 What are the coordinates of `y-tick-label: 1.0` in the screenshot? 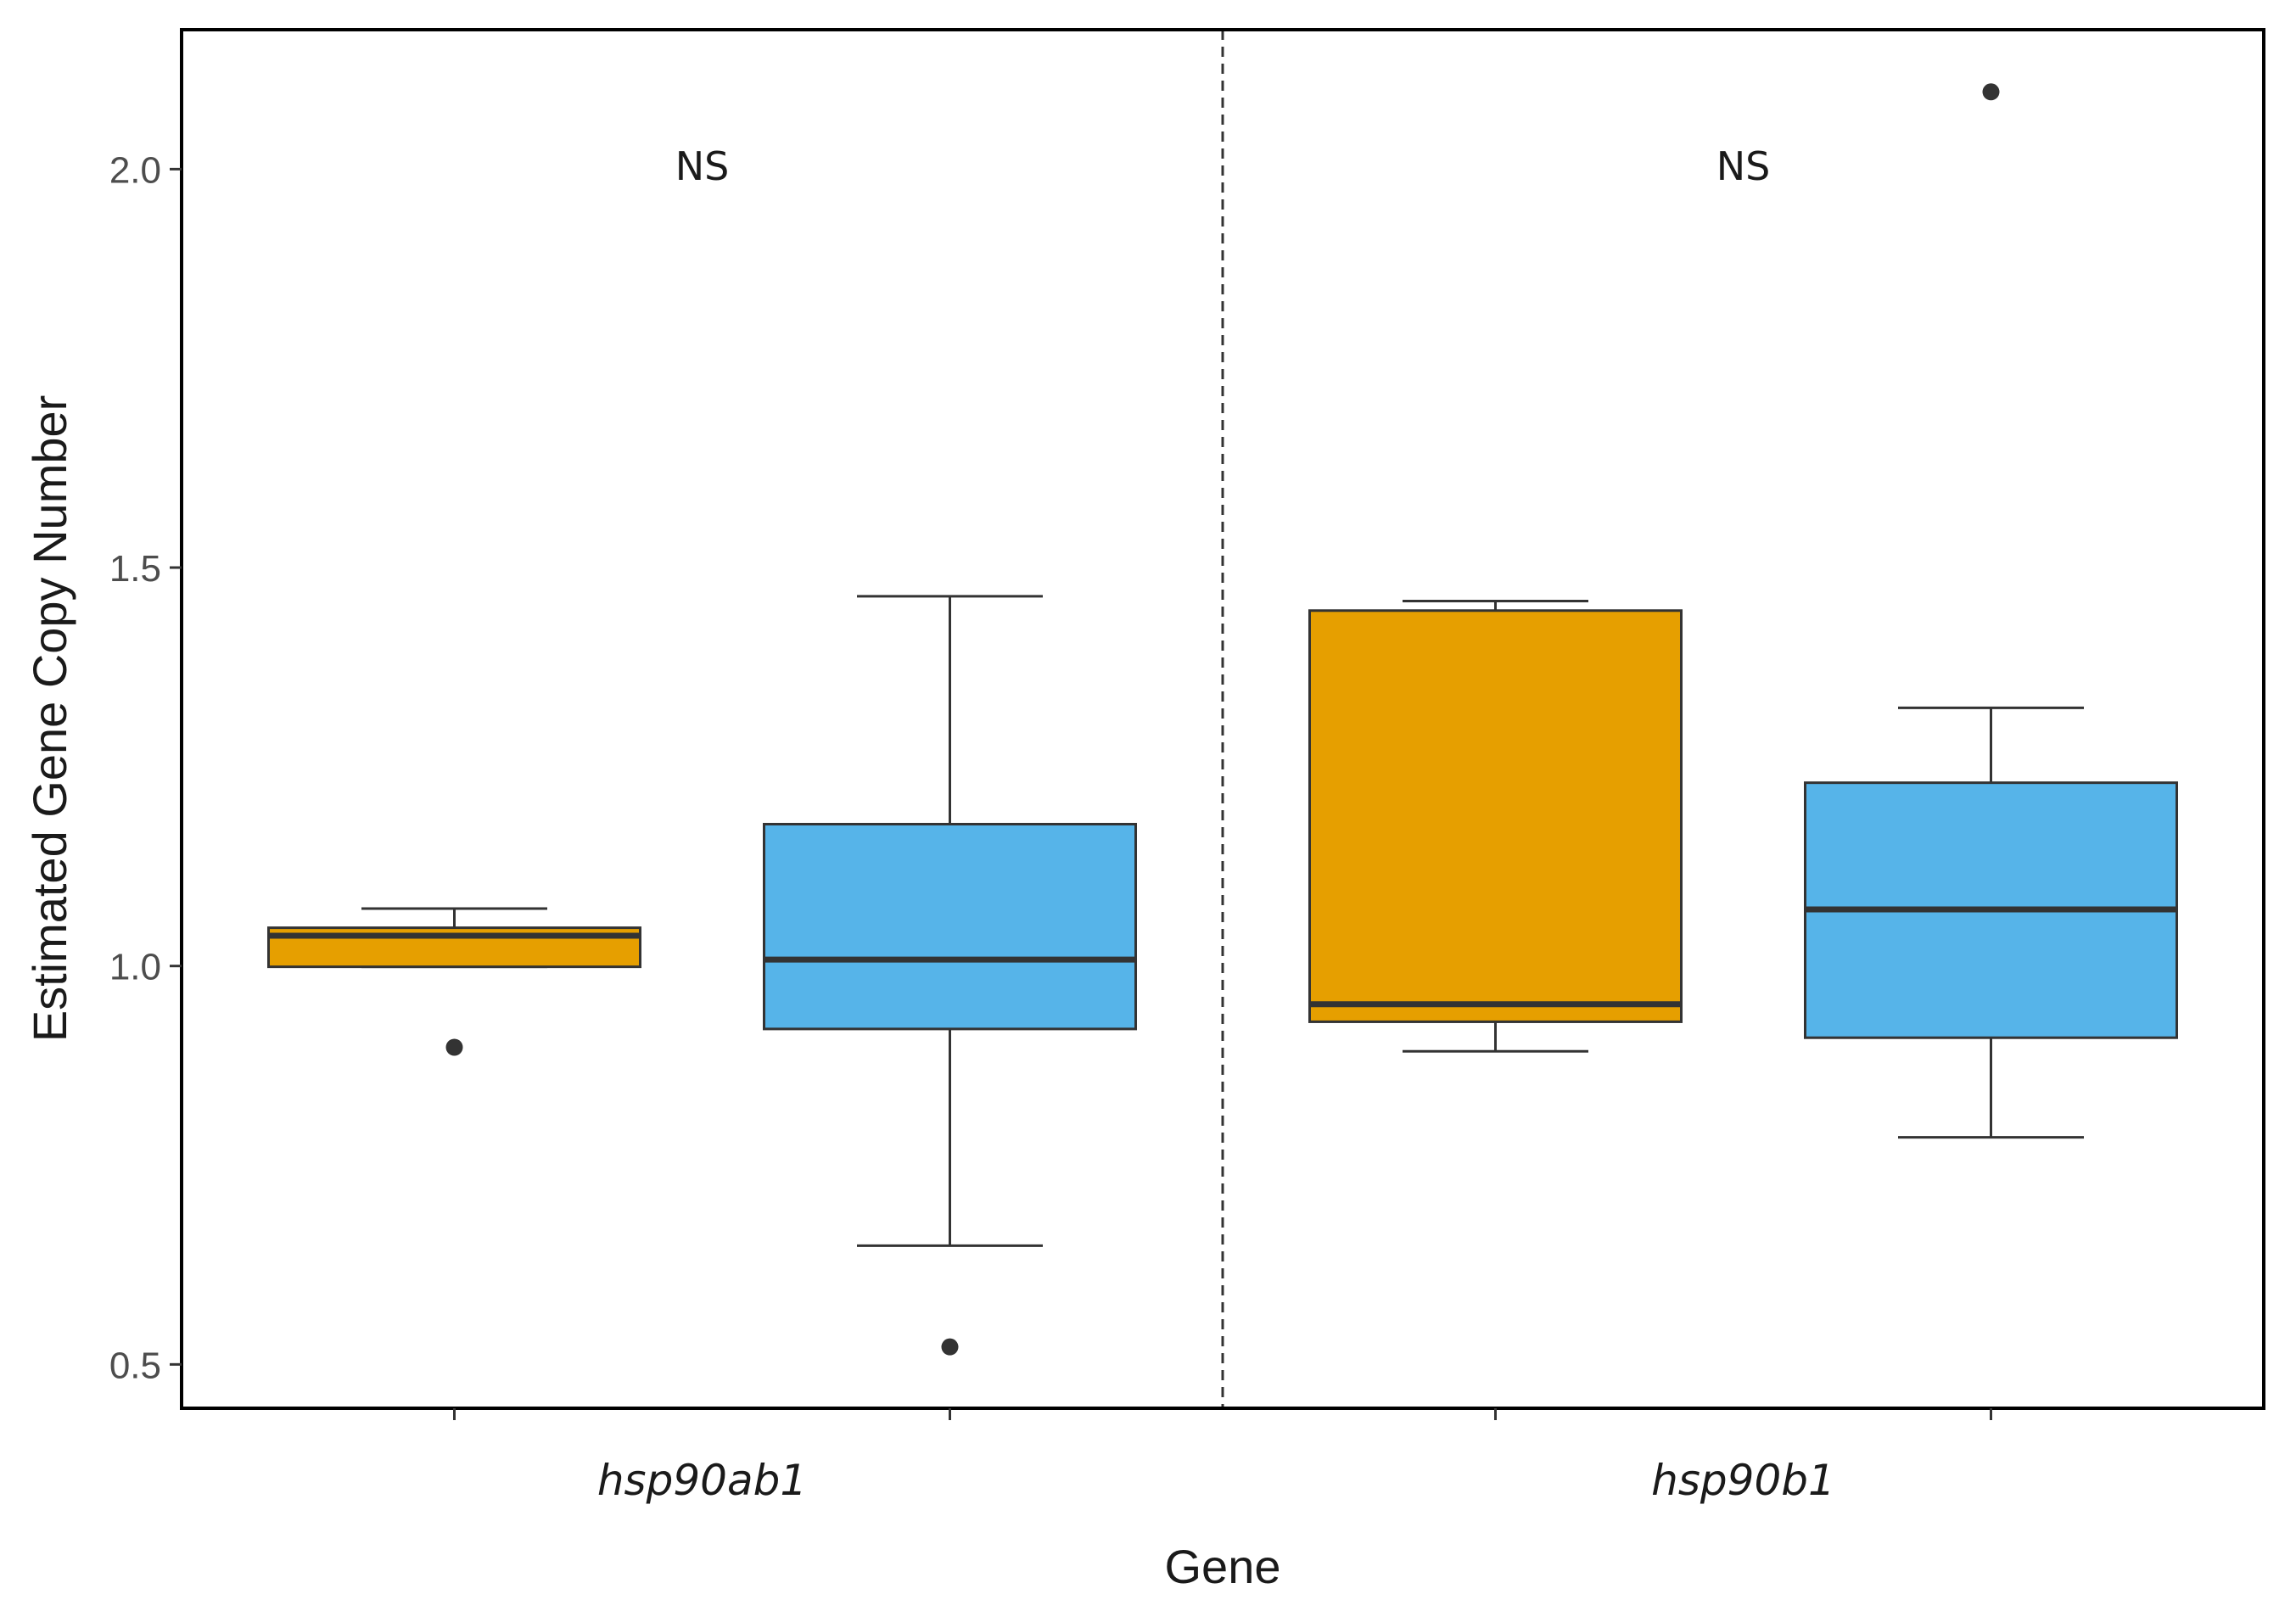 It's located at (135, 968).